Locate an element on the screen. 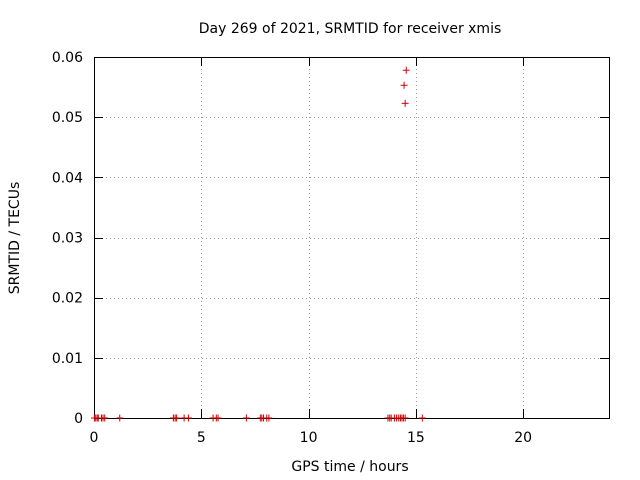 The image size is (640, 480). y-tick-label: 0.02 is located at coordinates (67, 299).